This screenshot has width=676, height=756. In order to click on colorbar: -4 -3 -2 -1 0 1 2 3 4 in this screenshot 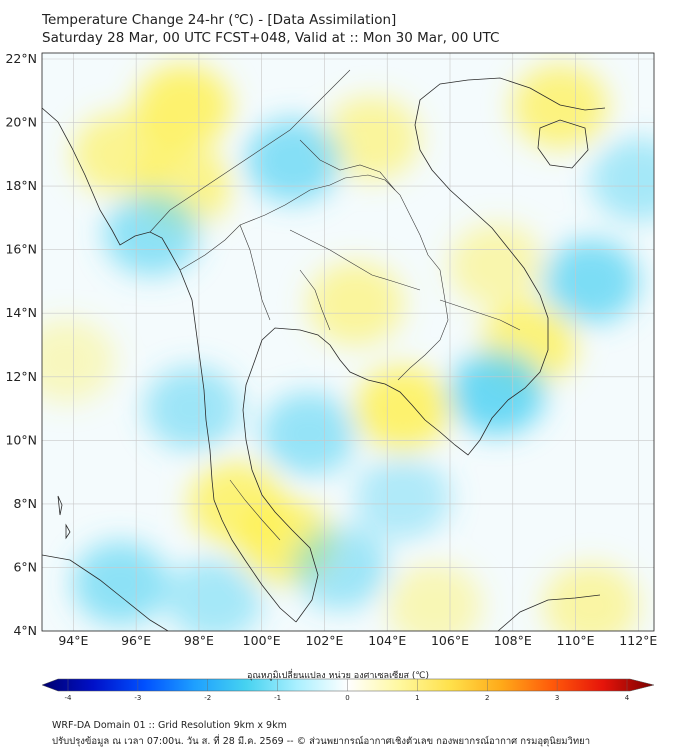, I will do `click(348, 690)`.